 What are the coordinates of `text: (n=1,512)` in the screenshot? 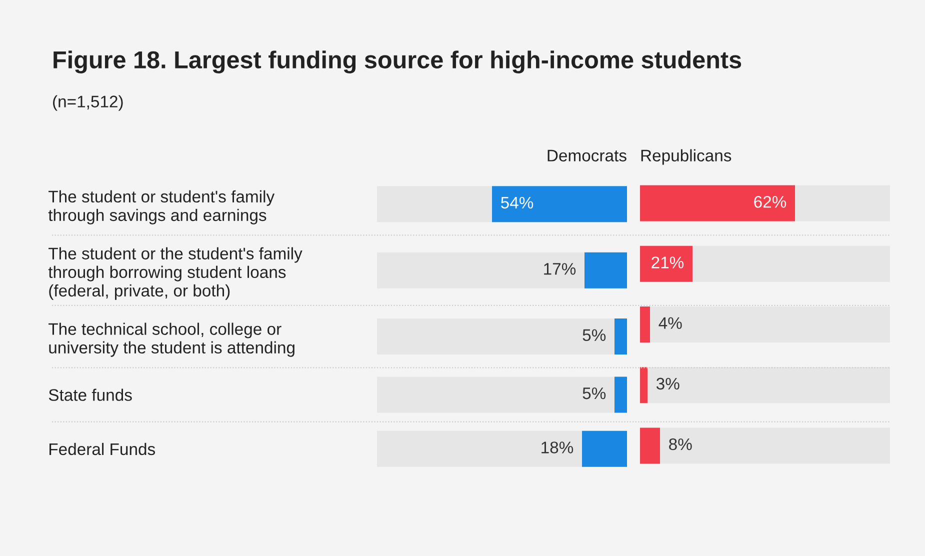 It's located at (88, 103).